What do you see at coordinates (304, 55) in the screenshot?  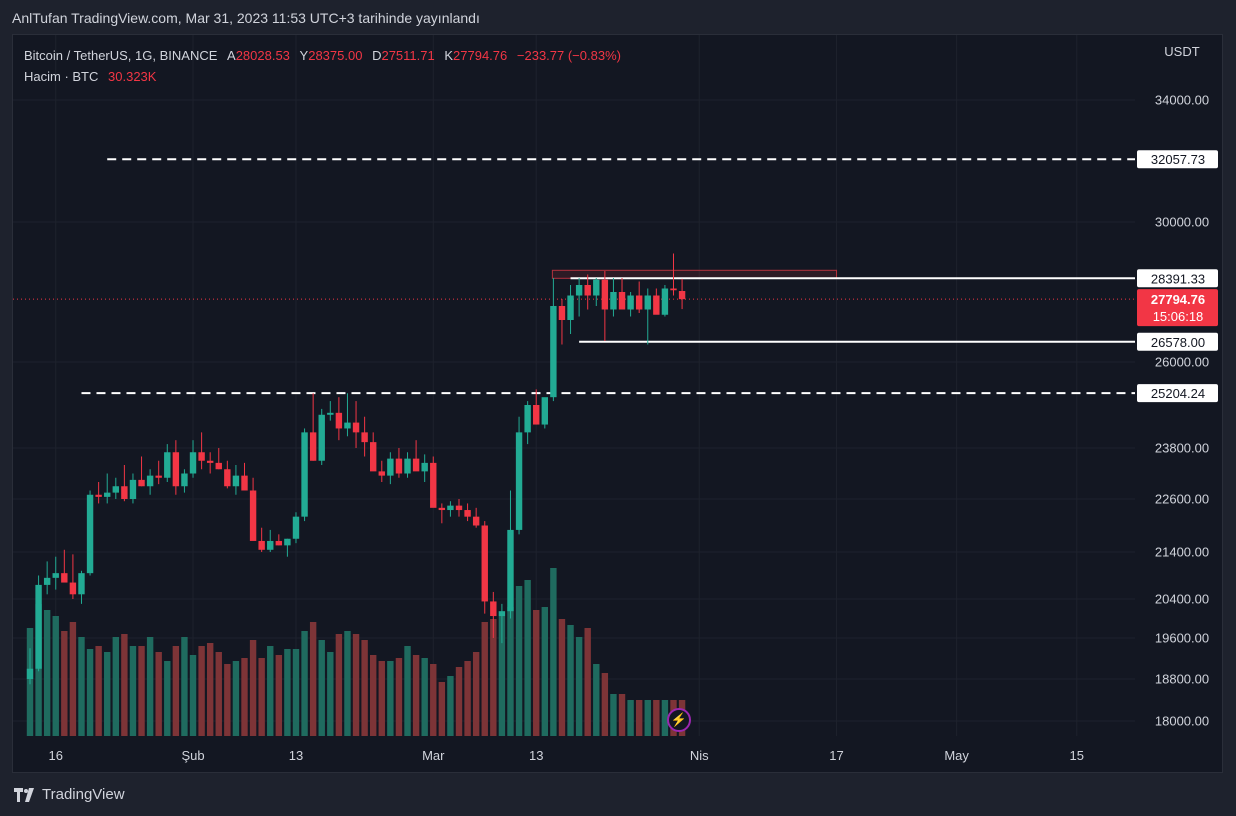 I see `high-label: Y` at bounding box center [304, 55].